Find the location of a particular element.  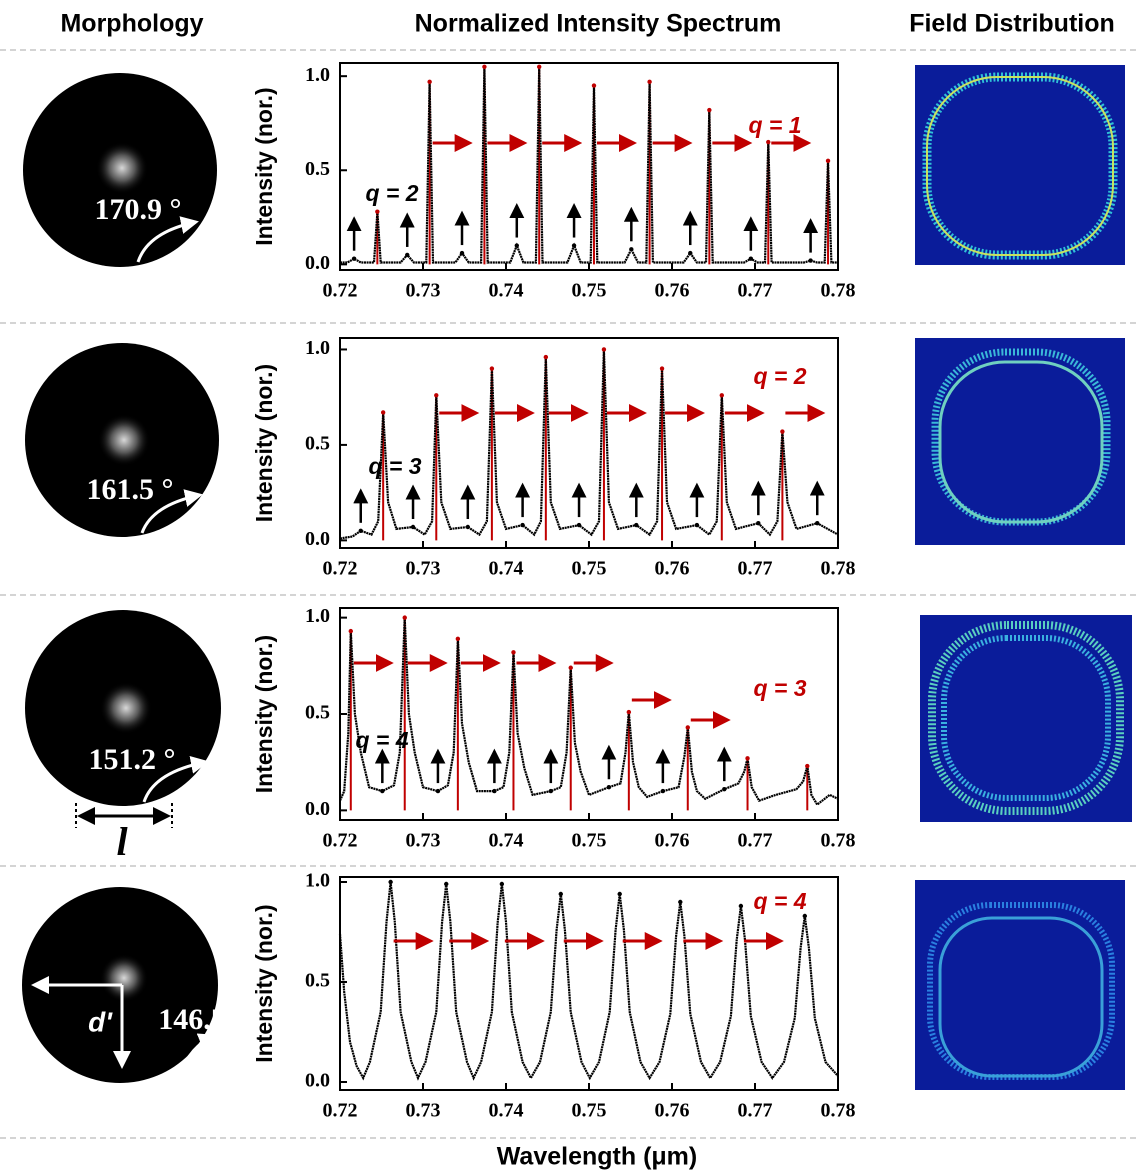

morphology-3: 151.2 ° l is located at coordinates (123, 737).